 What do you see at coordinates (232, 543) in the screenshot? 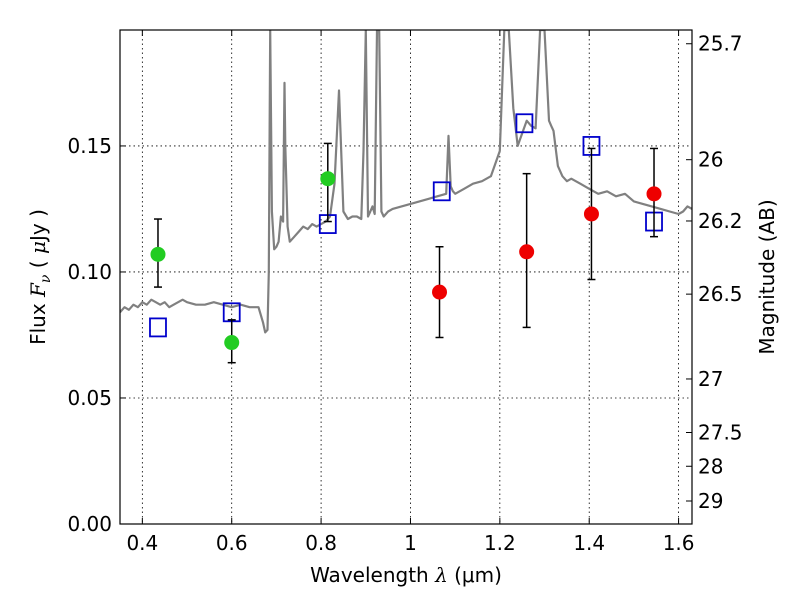
I see `x-tick-label: 0.6` at bounding box center [232, 543].